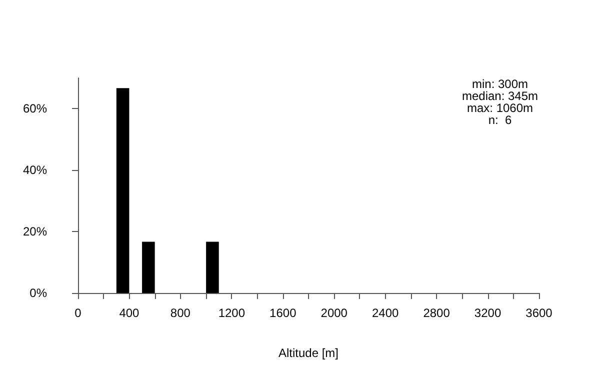  What do you see at coordinates (129, 313) in the screenshot?
I see `x-tick-label: 400` at bounding box center [129, 313].